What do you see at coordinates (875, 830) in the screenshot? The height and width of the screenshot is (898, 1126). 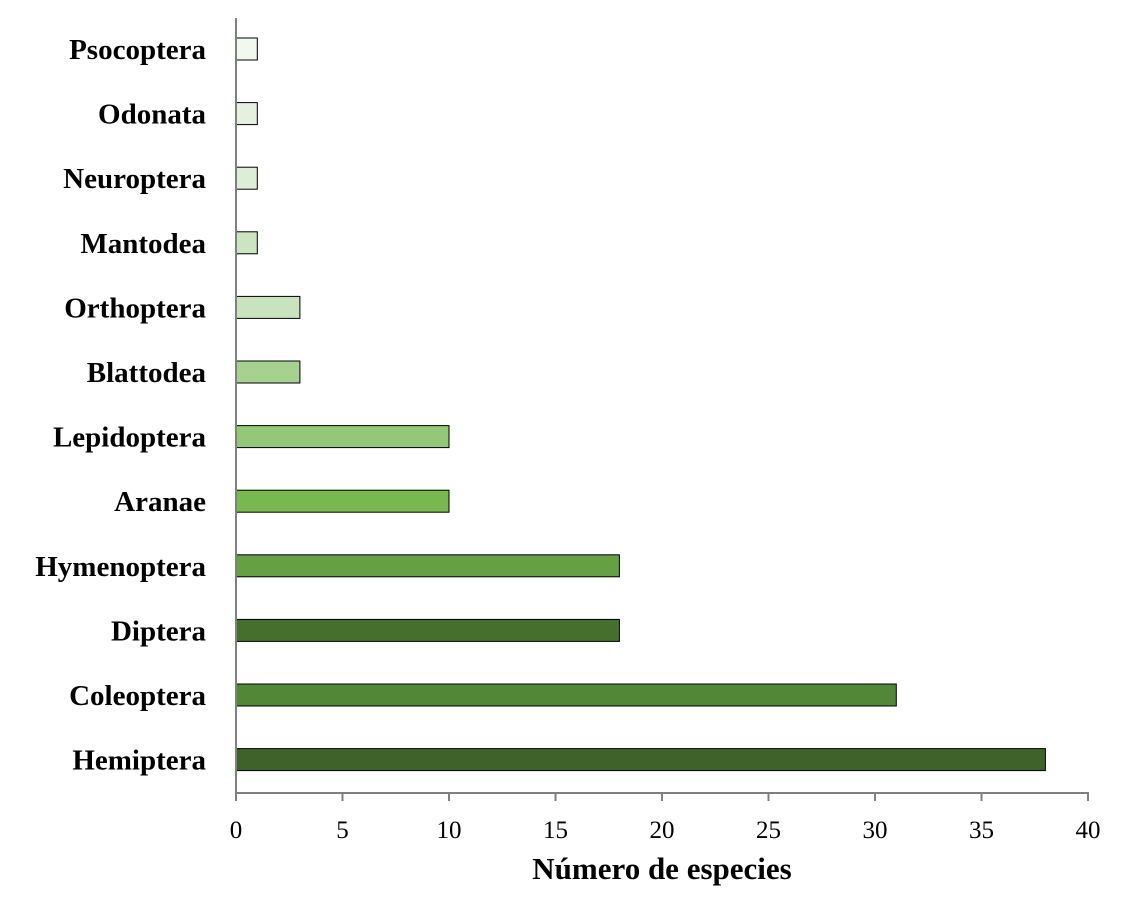 I see `x-tick-label: 30` at bounding box center [875, 830].